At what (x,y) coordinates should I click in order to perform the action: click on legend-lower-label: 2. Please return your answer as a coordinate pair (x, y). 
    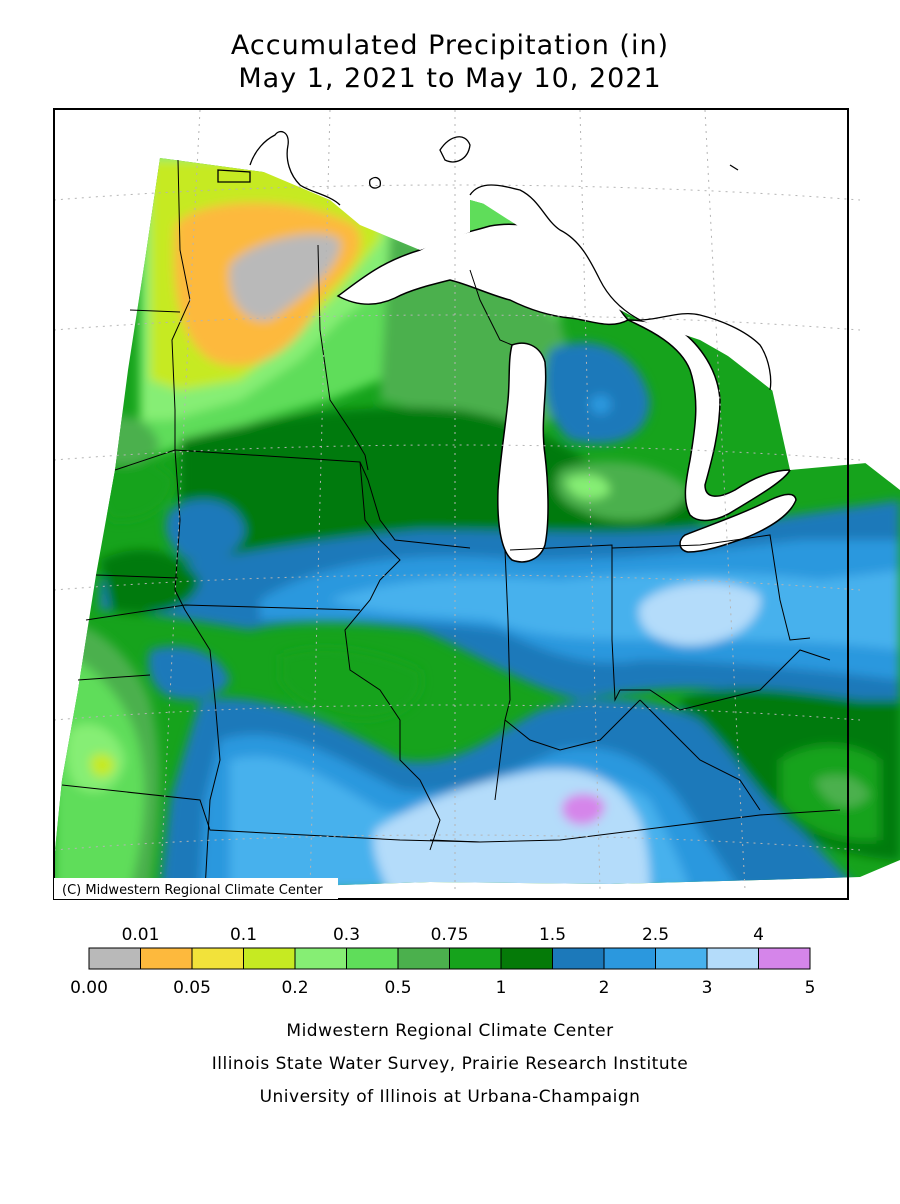
    Looking at the image, I should click on (604, 988).